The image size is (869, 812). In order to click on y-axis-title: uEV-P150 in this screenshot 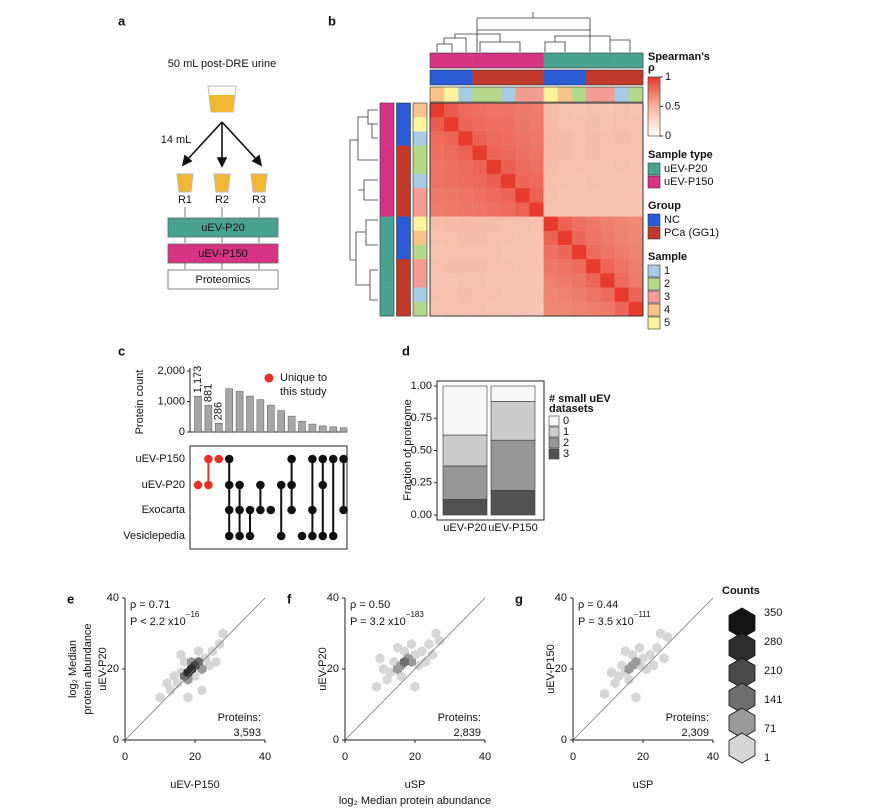, I will do `click(551, 669)`.